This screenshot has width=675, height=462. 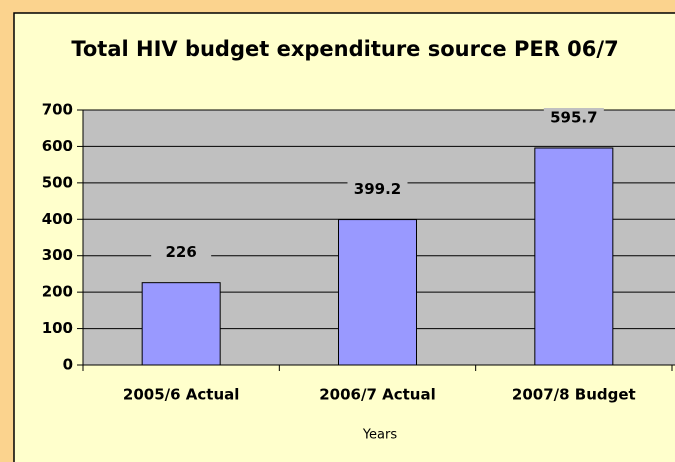 I want to click on data-label: 595.7, so click(x=573, y=117).